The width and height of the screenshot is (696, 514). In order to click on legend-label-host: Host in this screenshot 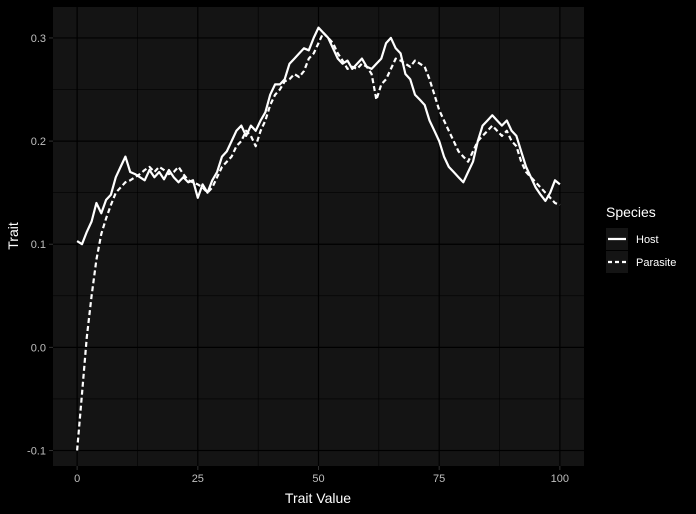, I will do `click(647, 240)`.